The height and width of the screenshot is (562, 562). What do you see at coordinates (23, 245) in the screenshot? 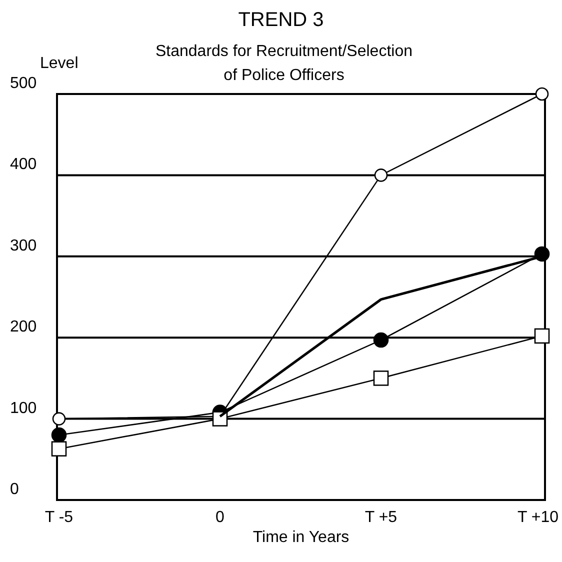
I see `y-tick-label: 300` at bounding box center [23, 245].